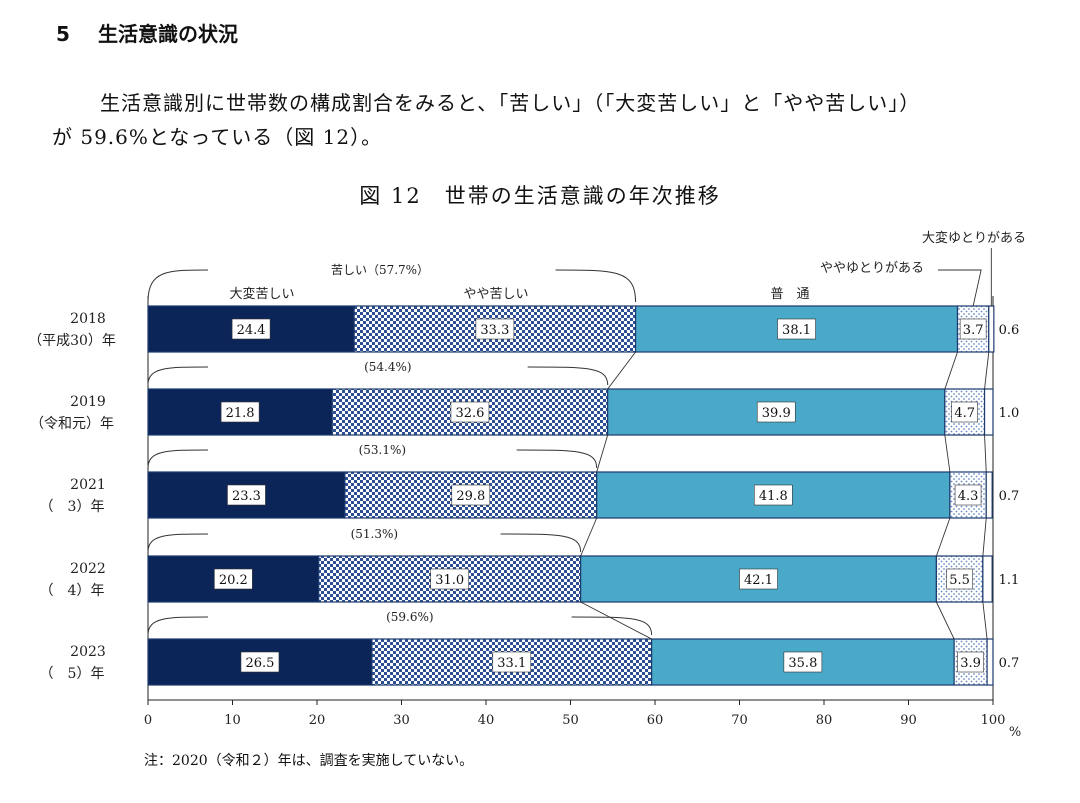 This screenshot has height=803, width=1080. What do you see at coordinates (88, 319) in the screenshot?
I see `category-year-label: 2018` at bounding box center [88, 319].